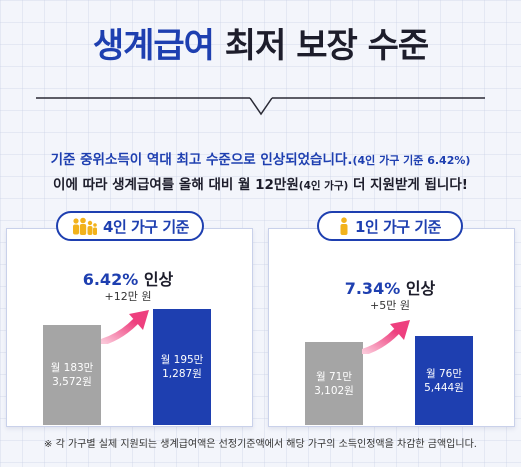 This screenshot has width=521, height=467. I want to click on bar-4-person-before-line2: 3,572원, so click(72, 382).